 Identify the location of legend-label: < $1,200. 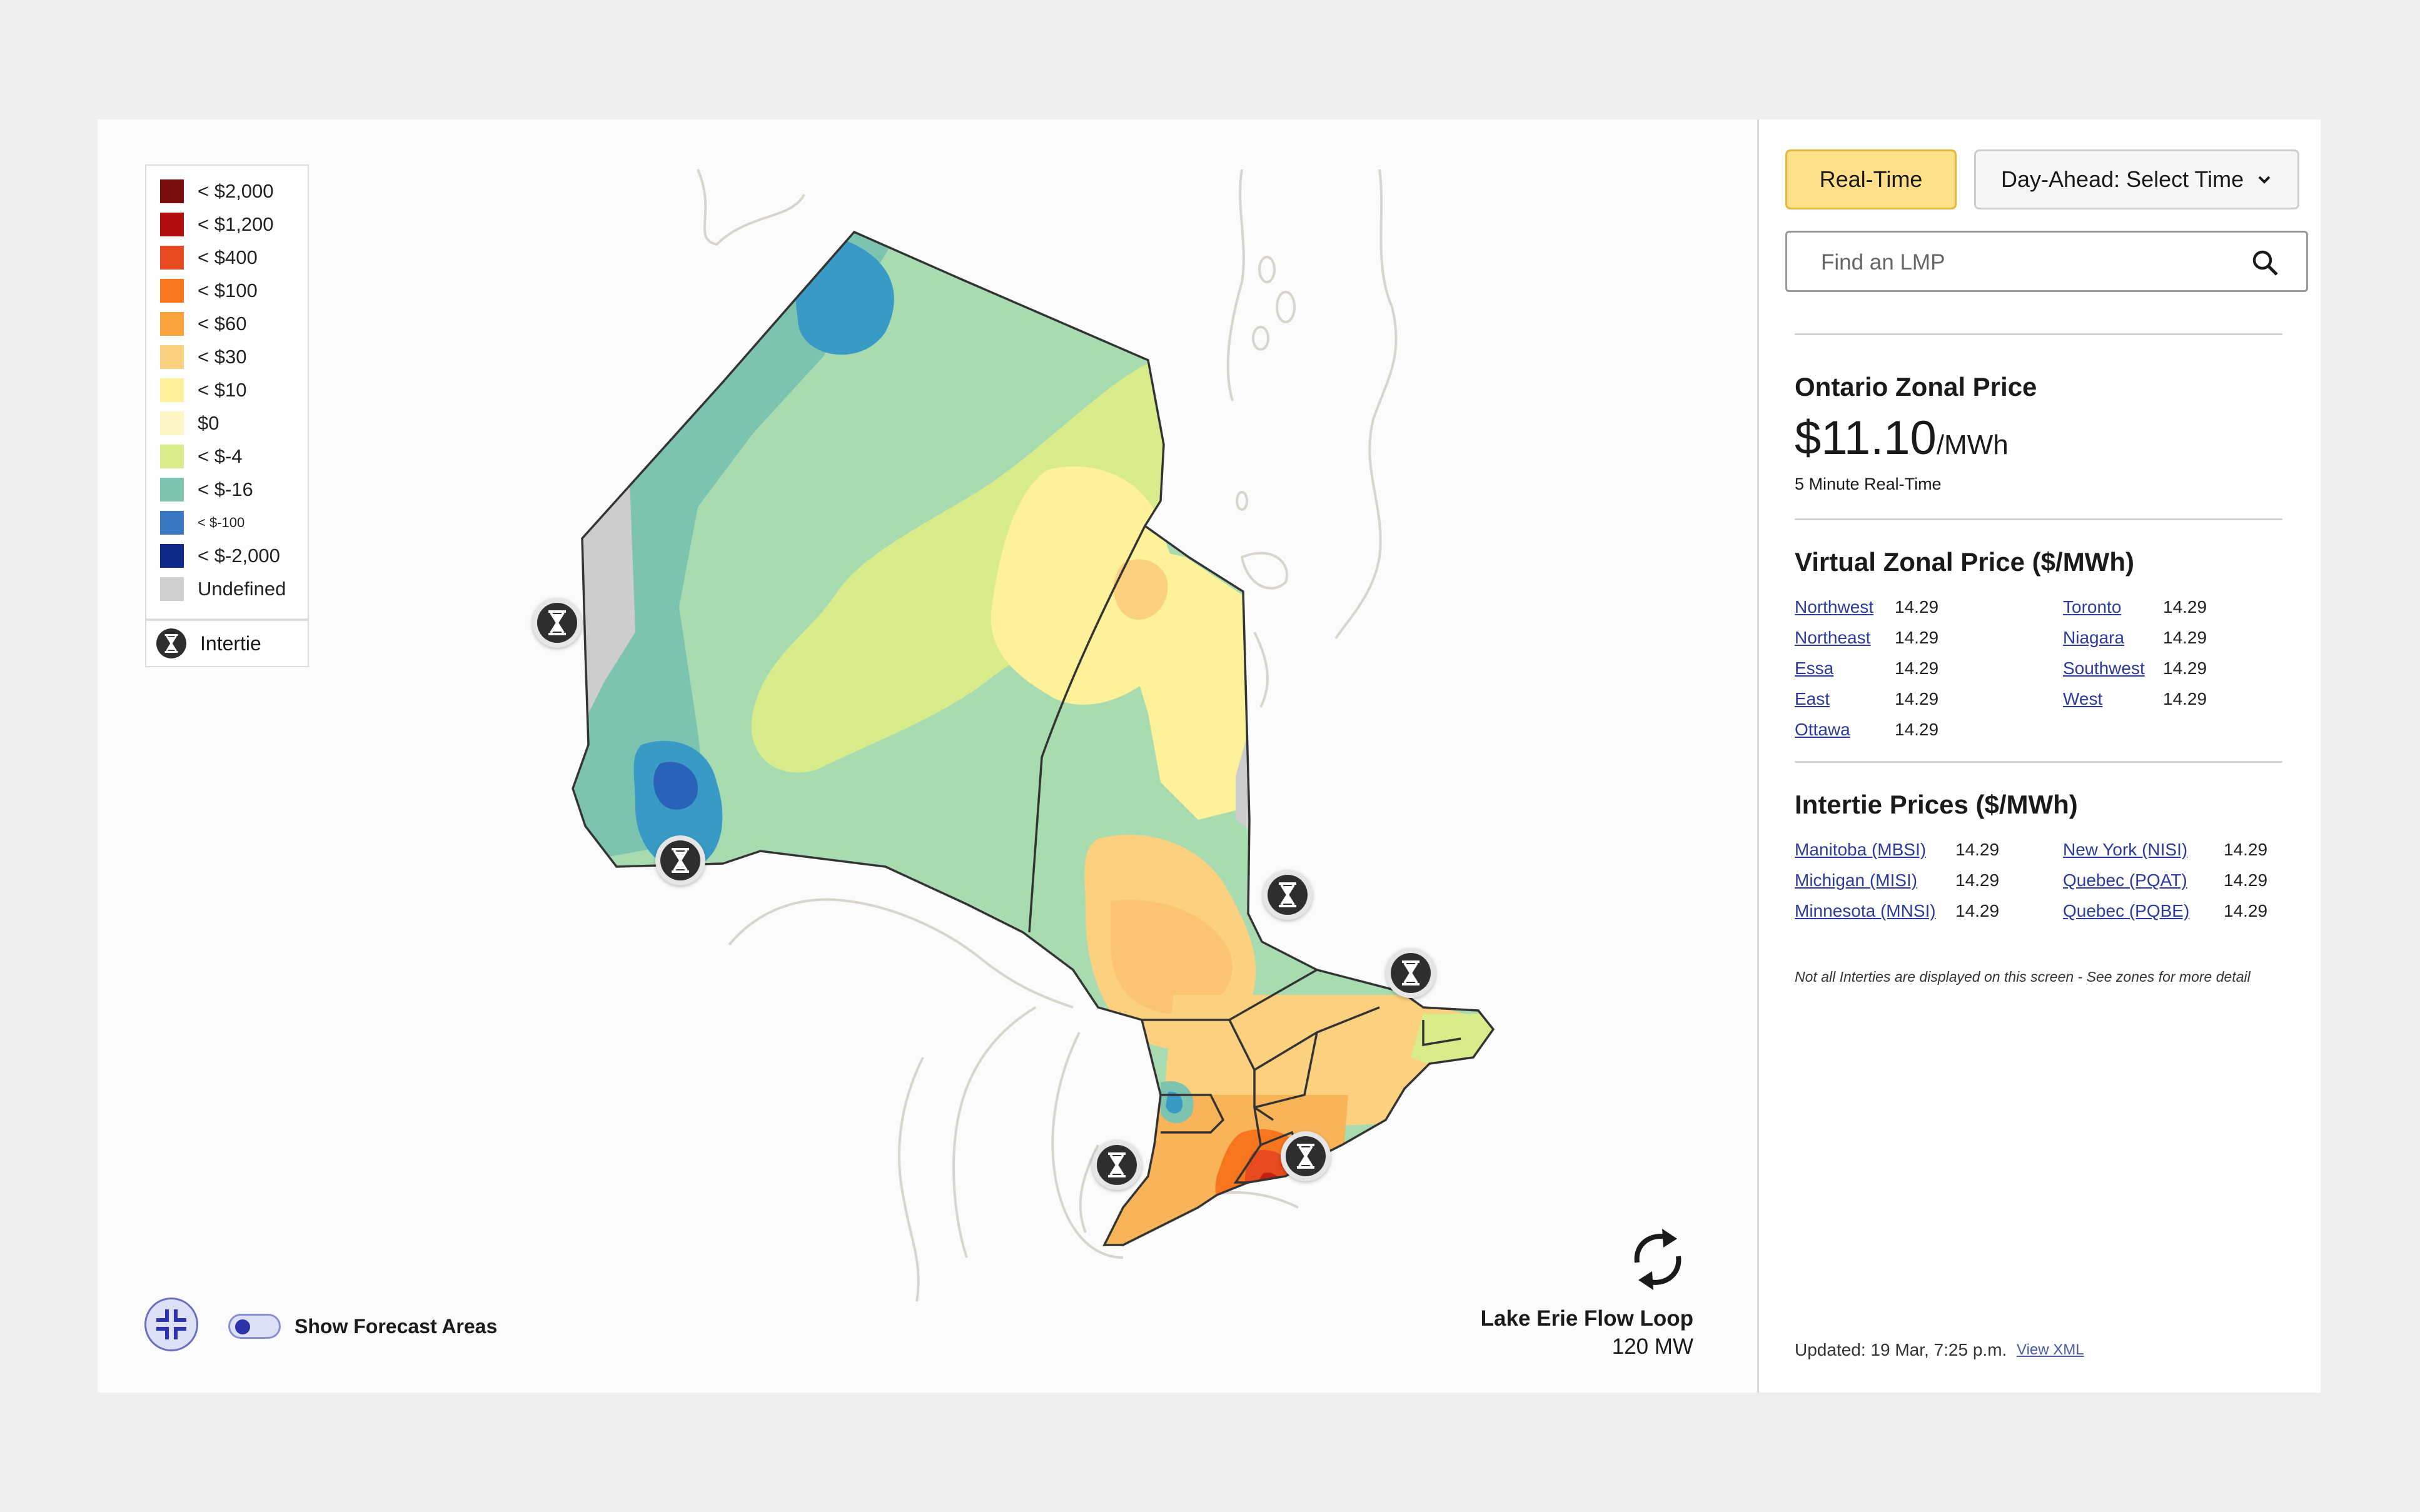
(236, 224).